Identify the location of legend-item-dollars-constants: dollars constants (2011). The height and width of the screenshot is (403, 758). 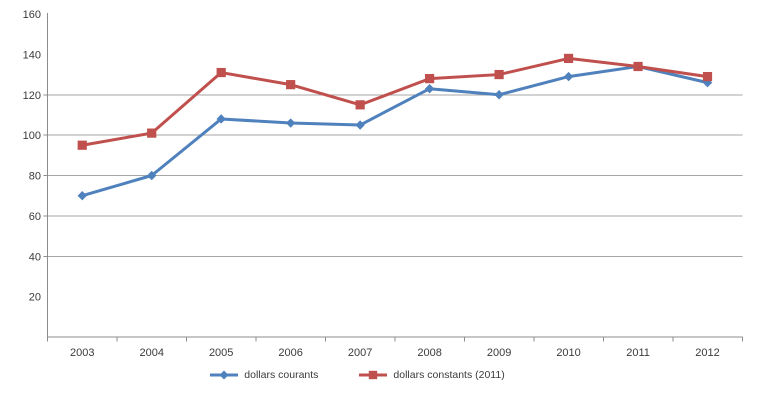
(431, 375).